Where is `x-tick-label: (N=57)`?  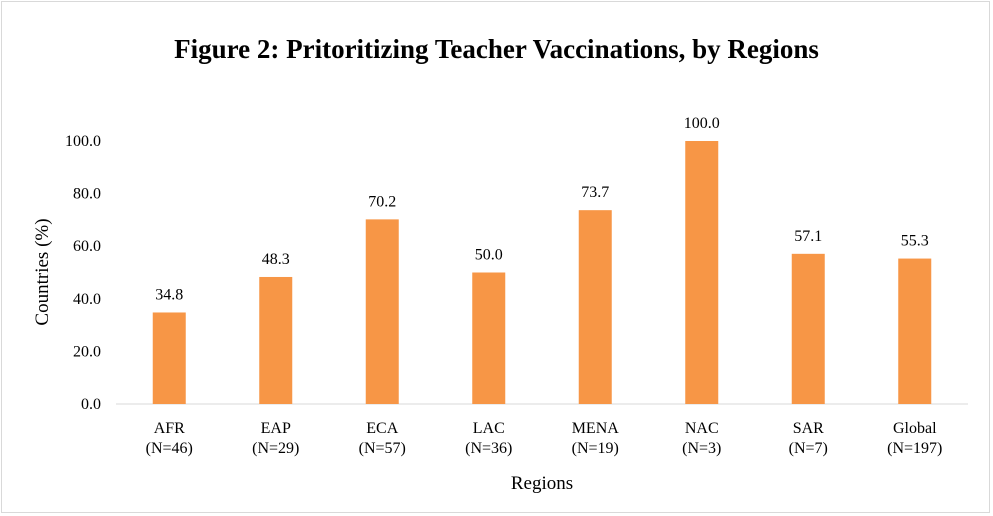 x-tick-label: (N=57) is located at coordinates (382, 448).